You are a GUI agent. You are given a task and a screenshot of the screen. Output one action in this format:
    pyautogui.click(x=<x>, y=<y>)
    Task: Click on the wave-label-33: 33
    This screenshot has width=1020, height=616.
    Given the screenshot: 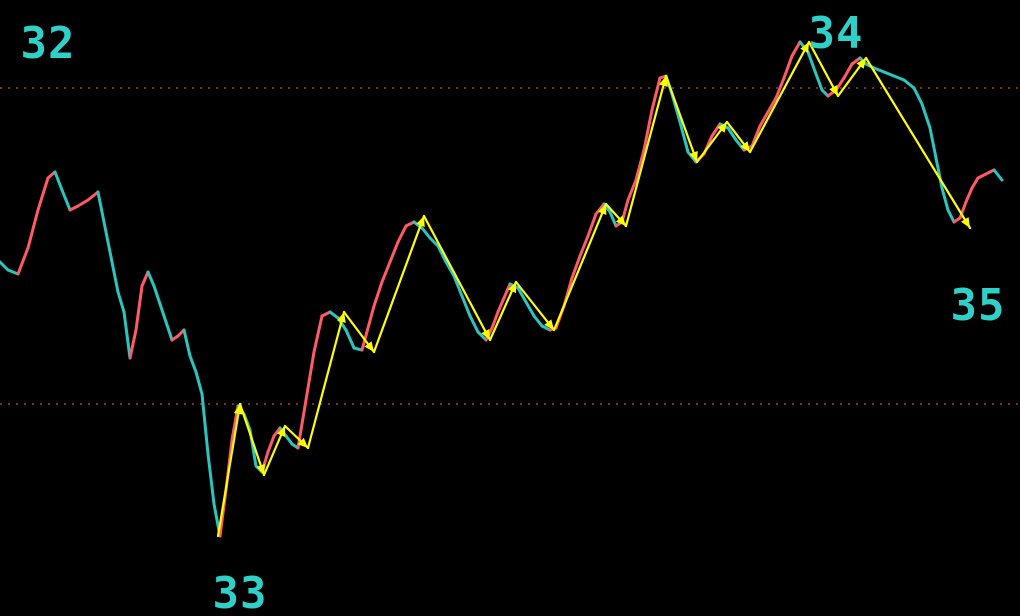 What is the action you would take?
    pyautogui.click(x=240, y=592)
    